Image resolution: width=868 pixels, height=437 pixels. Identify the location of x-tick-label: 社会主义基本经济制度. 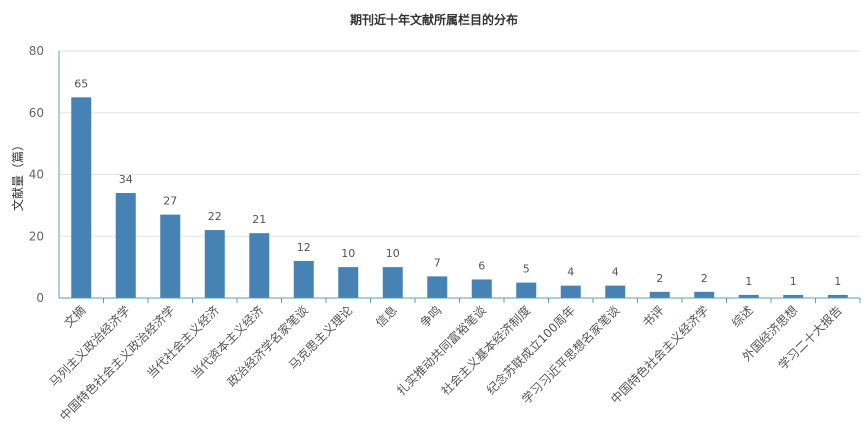
(485, 350).